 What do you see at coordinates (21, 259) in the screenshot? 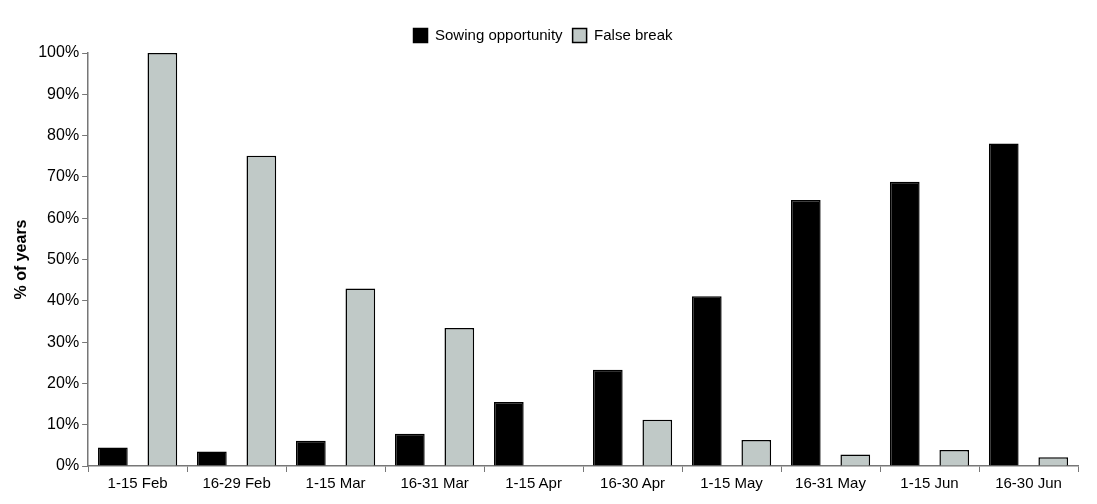
I see `y-axis-title: % of years` at bounding box center [21, 259].